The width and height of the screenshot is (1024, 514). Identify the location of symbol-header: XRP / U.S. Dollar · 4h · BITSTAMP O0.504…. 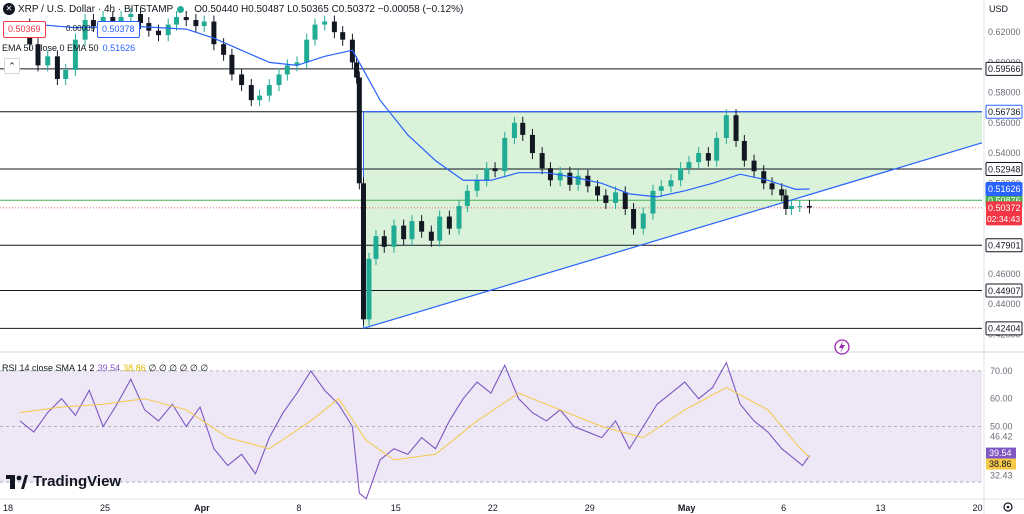
(231, 9).